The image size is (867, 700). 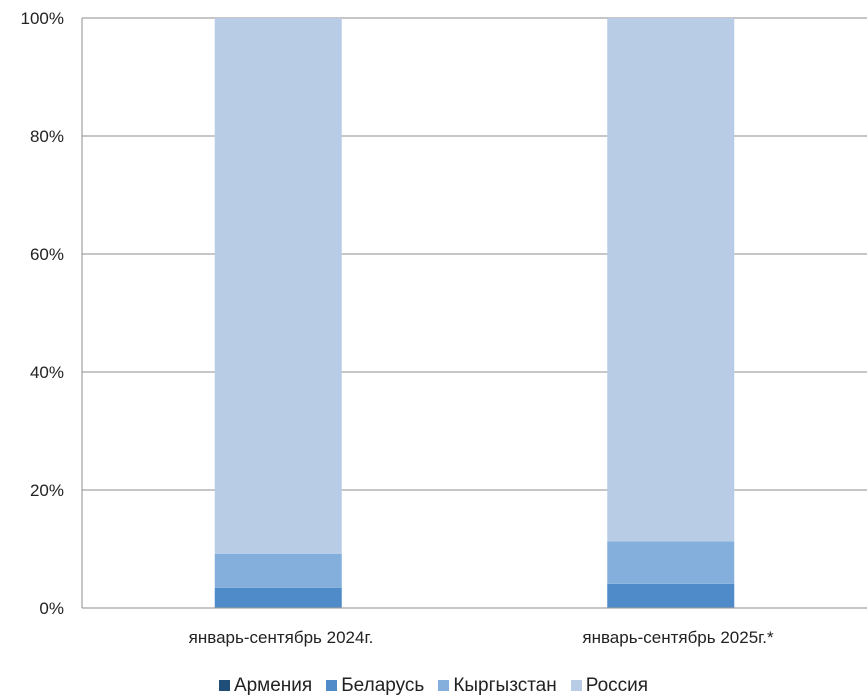 I want to click on legend-label: Россия, so click(x=617, y=685).